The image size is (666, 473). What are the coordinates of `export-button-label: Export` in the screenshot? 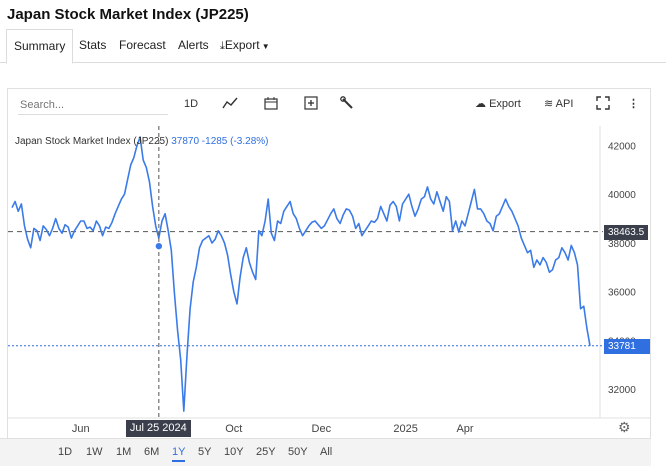 It's located at (505, 104).